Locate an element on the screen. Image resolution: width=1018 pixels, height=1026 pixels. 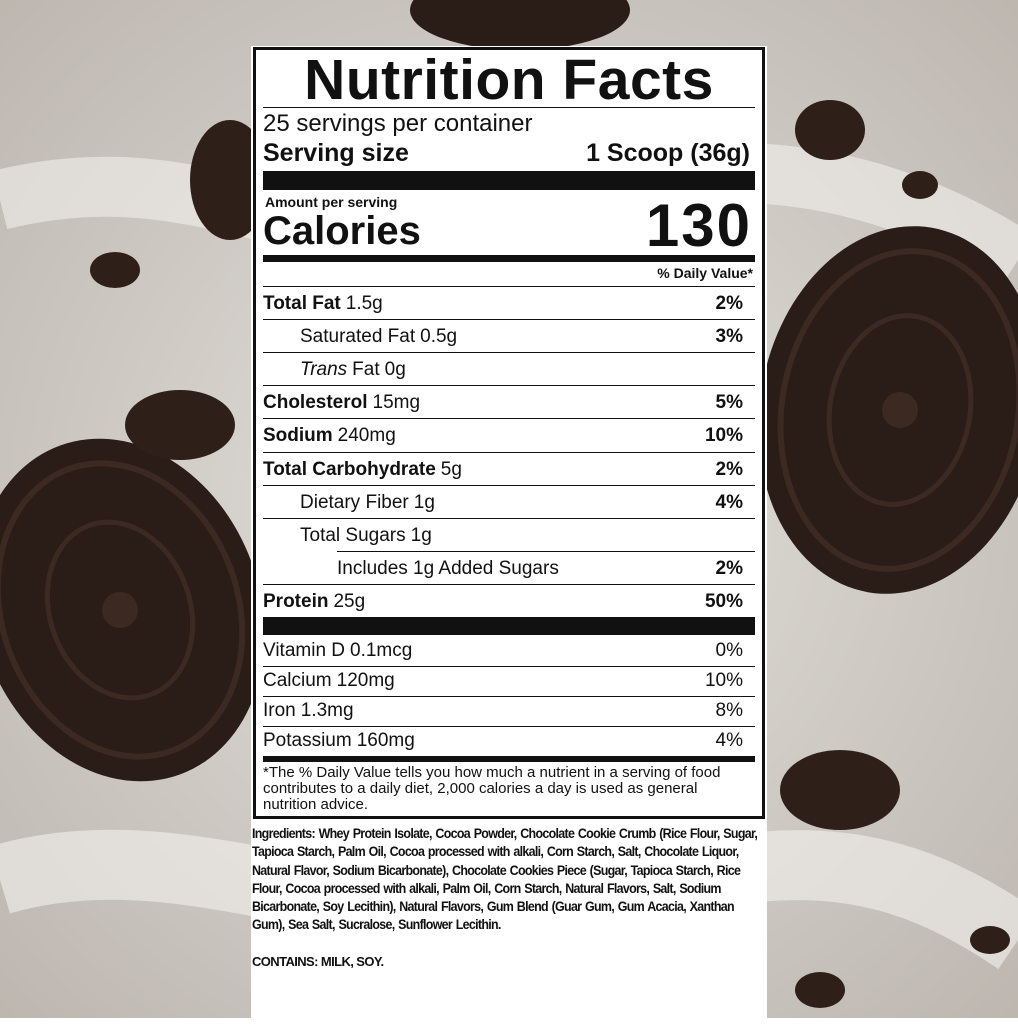
nutrient-row: Saturated Fat 0.5g 3% is located at coordinates (503, 336).